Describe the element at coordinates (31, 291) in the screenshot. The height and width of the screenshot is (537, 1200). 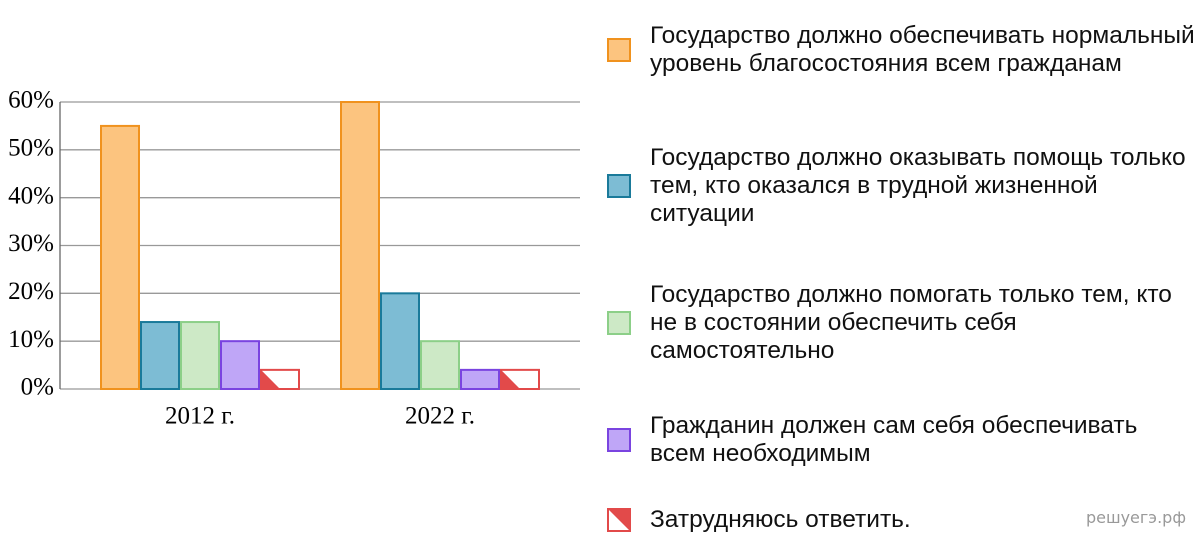
I see `y-tick-label: 20%` at that location.